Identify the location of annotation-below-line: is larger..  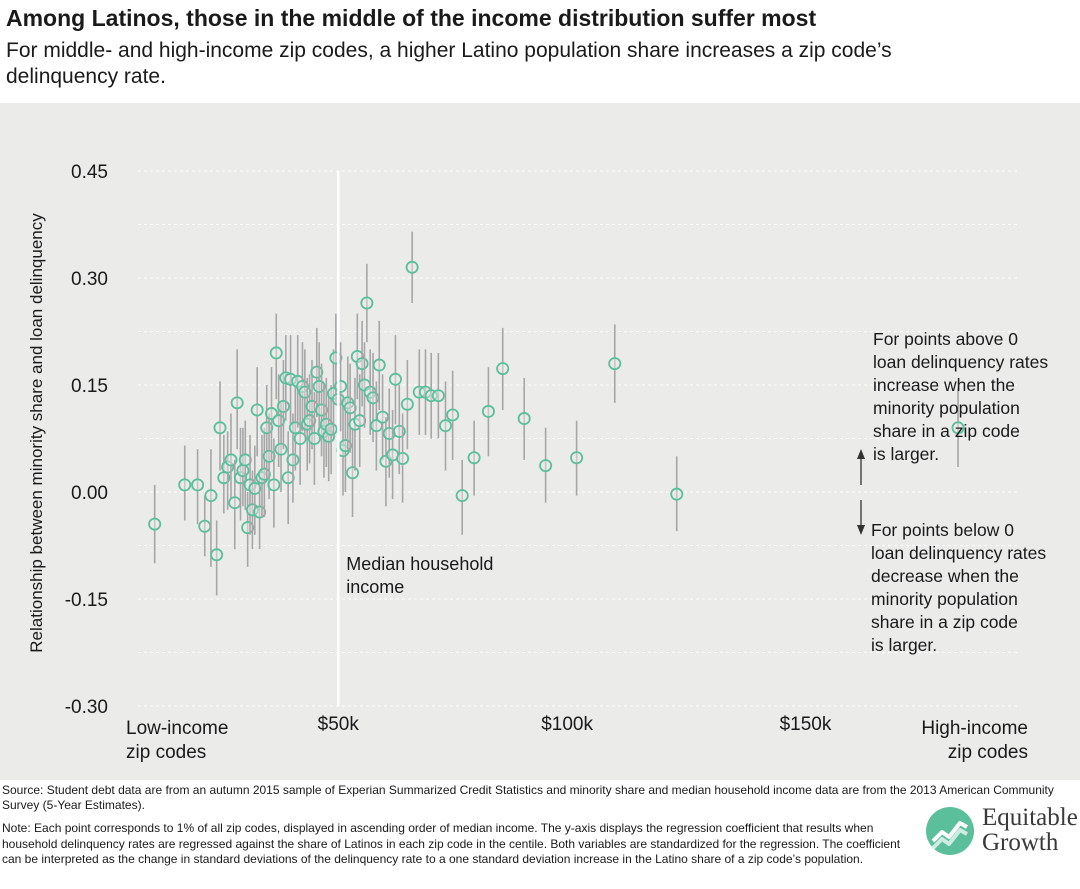
(904, 645).